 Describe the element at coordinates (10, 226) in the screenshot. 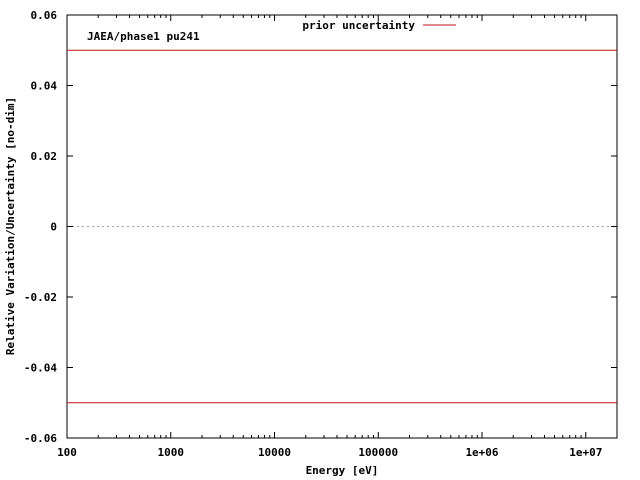

I see `y-axis-label: Relative Variation/Uncertainty [no-dim]` at that location.